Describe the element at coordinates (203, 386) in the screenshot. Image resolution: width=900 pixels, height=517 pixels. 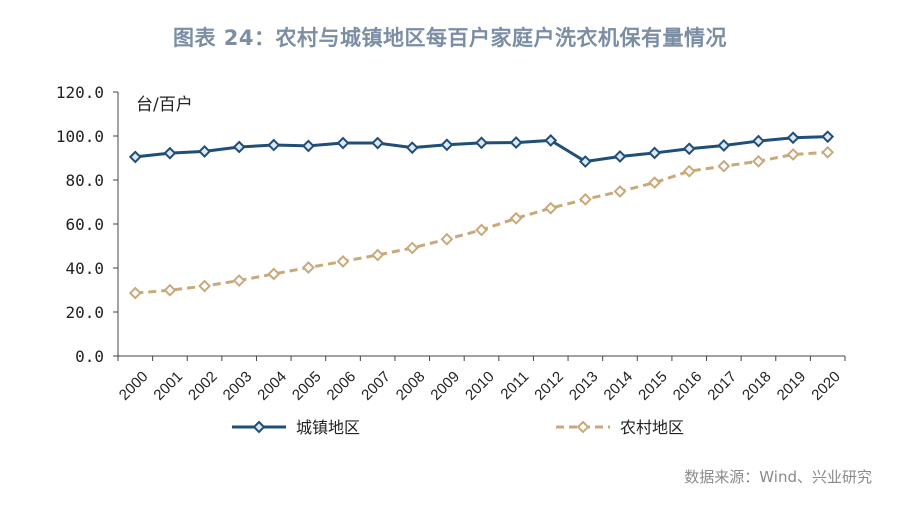
I see `x-tick-label: 2002` at that location.